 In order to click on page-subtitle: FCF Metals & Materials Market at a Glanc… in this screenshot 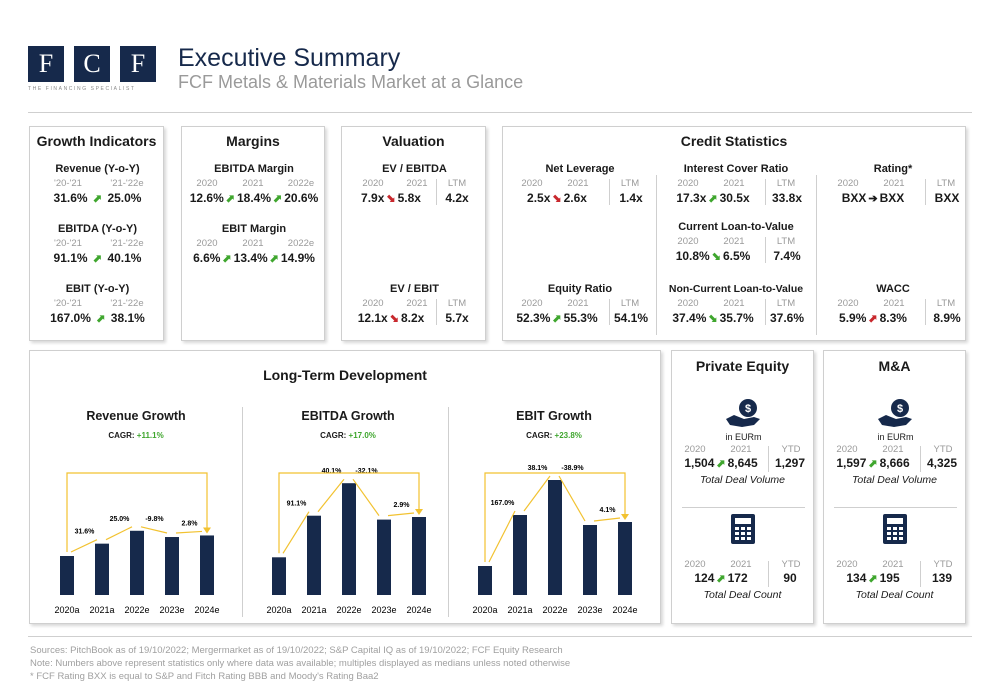, I will do `click(351, 82)`.